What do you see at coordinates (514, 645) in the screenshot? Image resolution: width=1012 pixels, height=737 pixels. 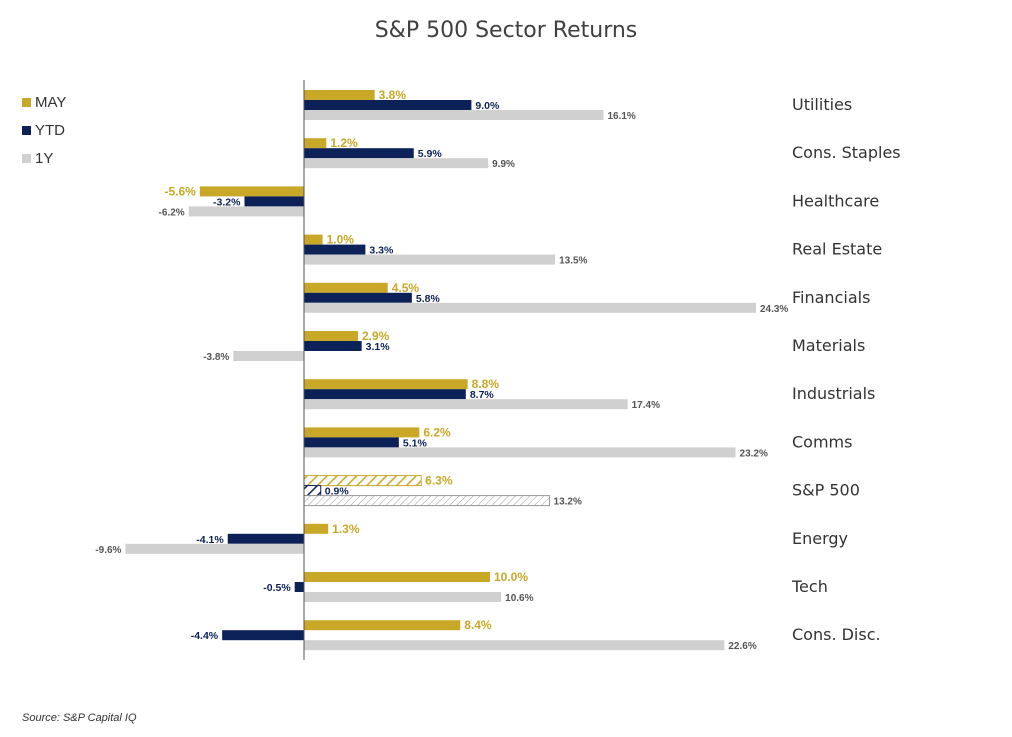 I see `bar-1y-cons-disc` at bounding box center [514, 645].